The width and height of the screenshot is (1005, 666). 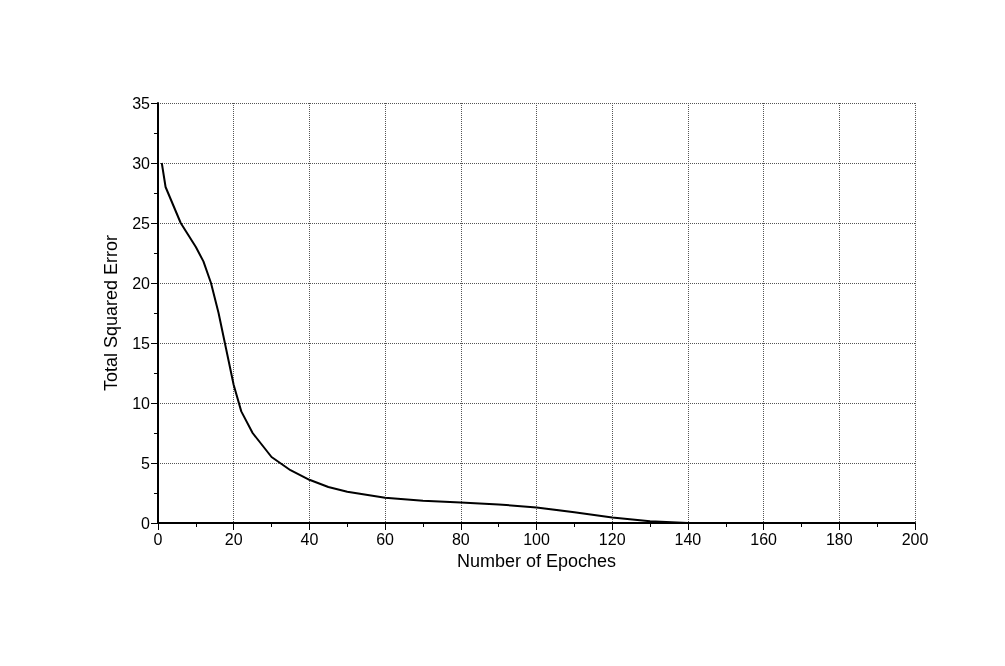 What do you see at coordinates (764, 539) in the screenshot?
I see `x-tick-label: 160` at bounding box center [764, 539].